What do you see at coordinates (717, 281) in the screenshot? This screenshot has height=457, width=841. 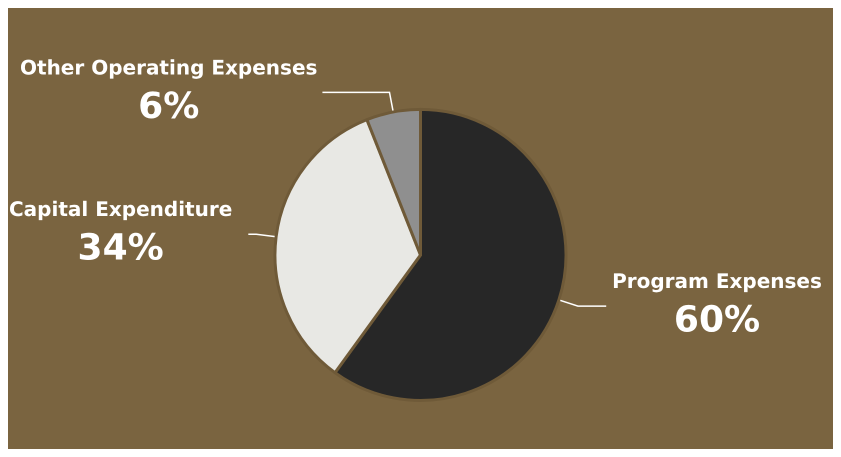 I see `slice-label: Program Expenses` at bounding box center [717, 281].